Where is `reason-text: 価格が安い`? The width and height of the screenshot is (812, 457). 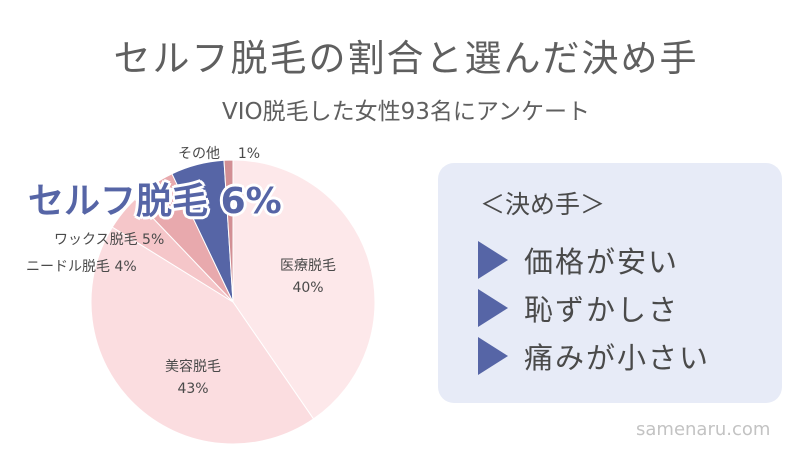
reason-text: 価格が安い is located at coordinates (602, 262).